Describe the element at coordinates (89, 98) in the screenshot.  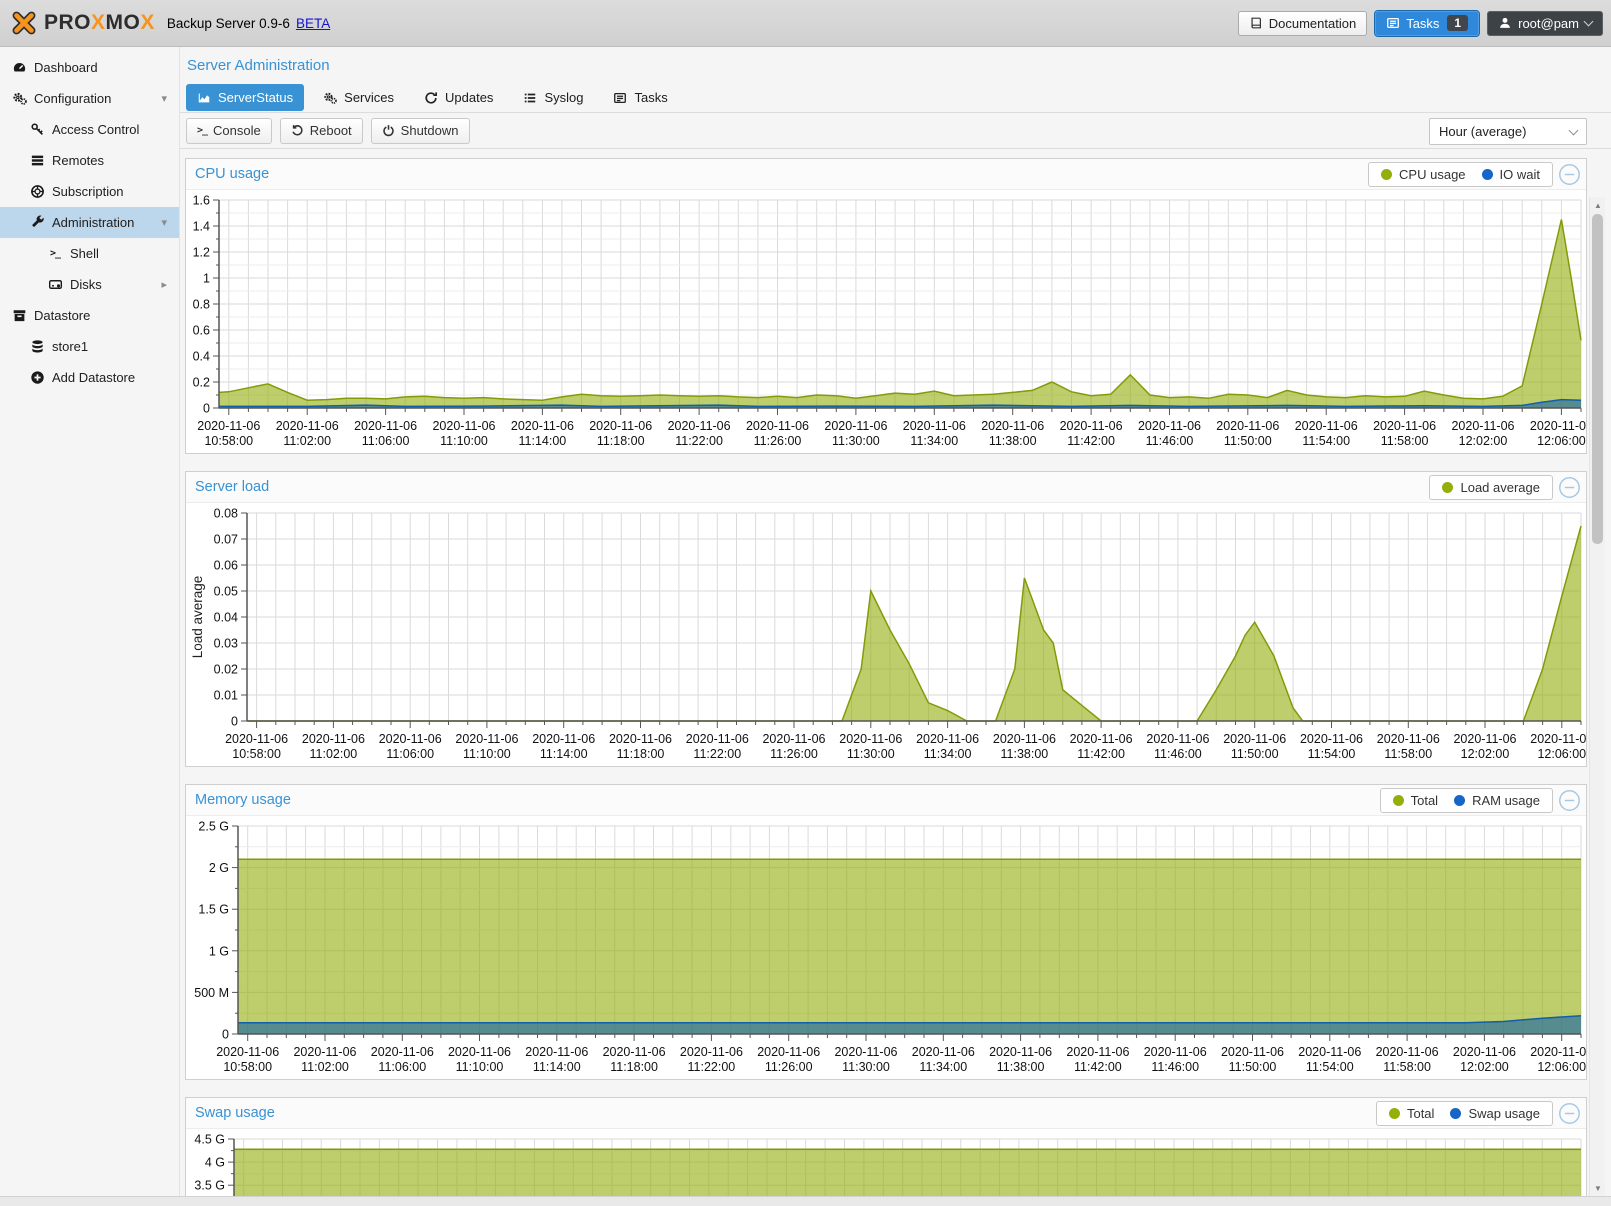
I see `sidebar-item-configuration: Configuration ▾` at that location.